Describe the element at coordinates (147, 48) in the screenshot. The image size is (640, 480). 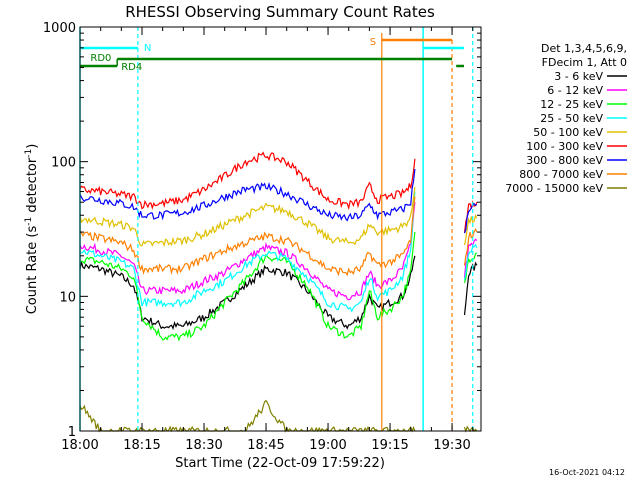
I see `flag-label-n: N` at that location.